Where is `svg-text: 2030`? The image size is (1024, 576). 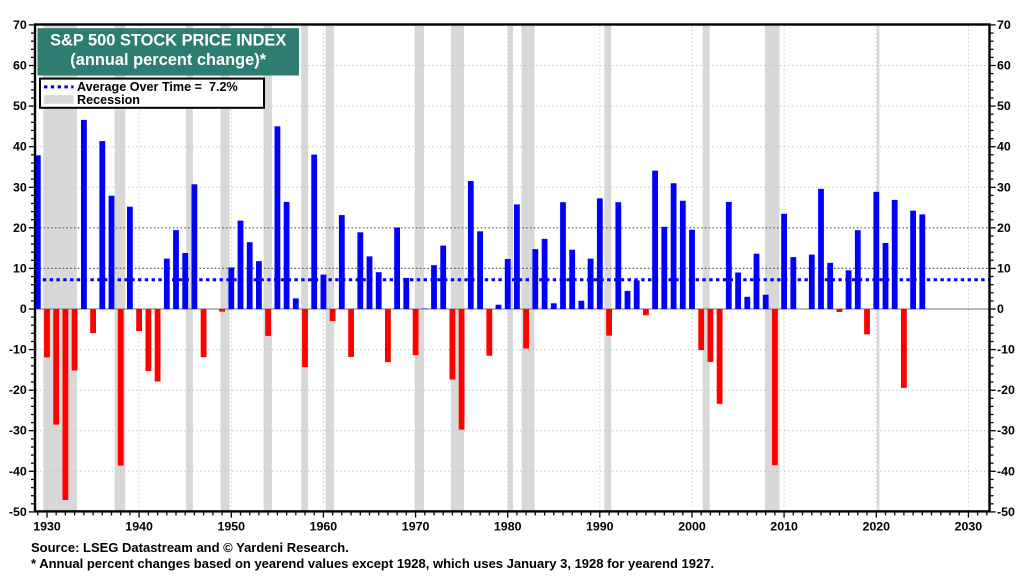
svg-text: 2030 is located at coordinates (969, 526).